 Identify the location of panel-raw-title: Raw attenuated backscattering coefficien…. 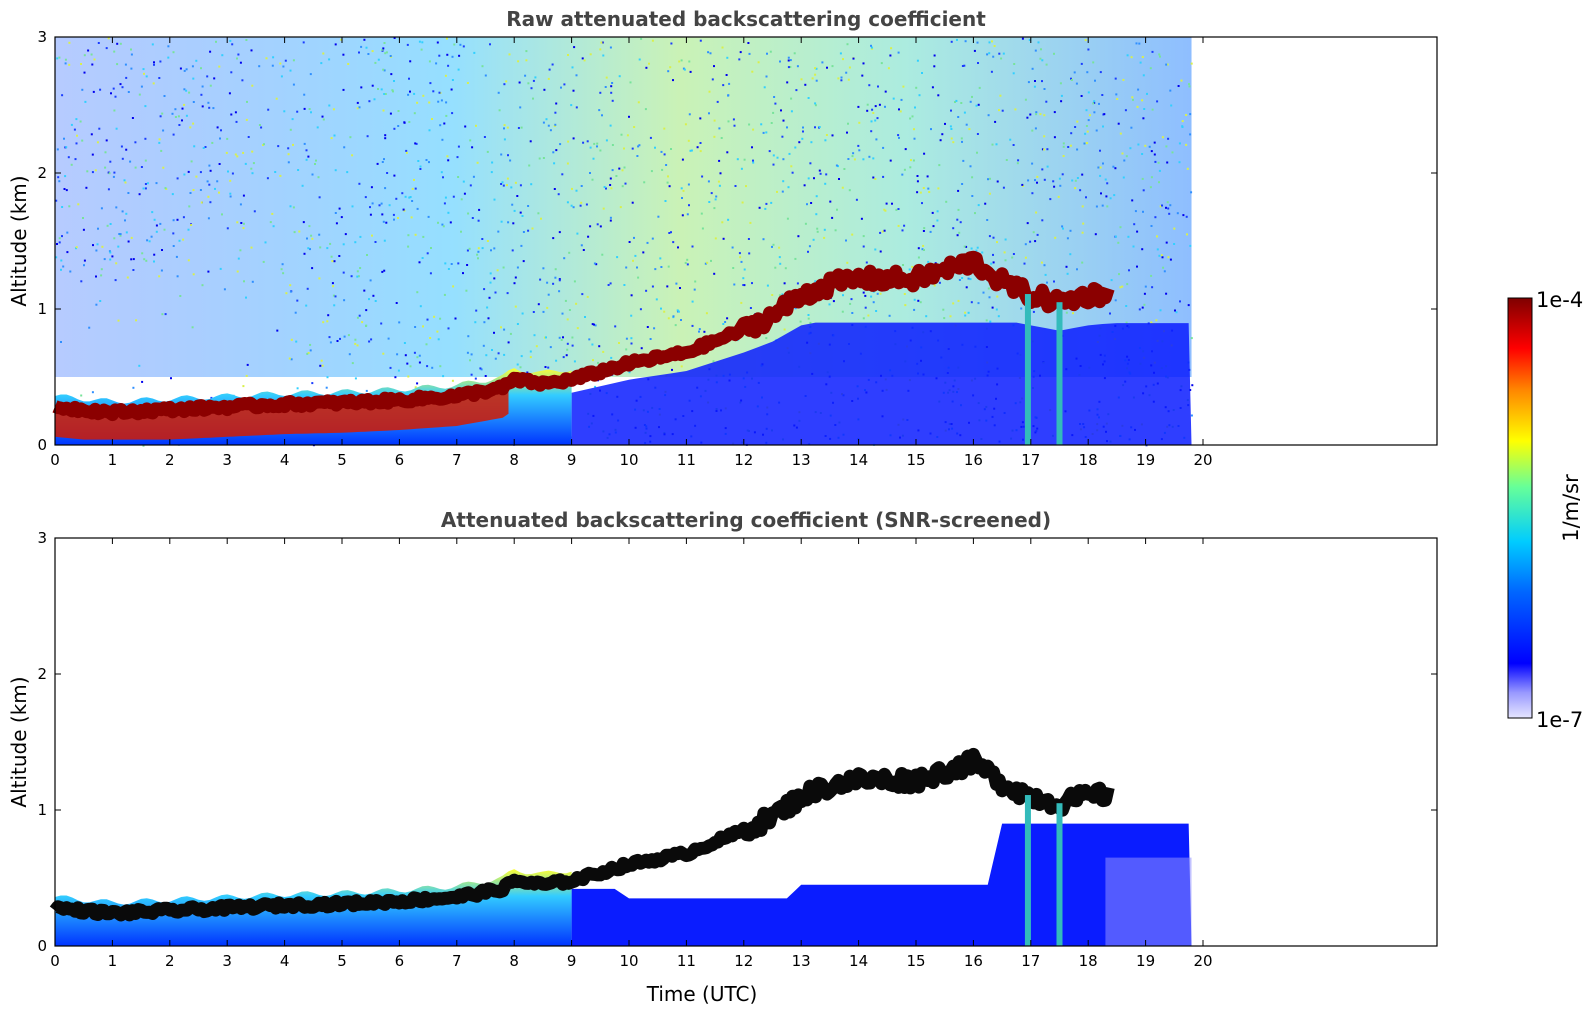
(746, 19).